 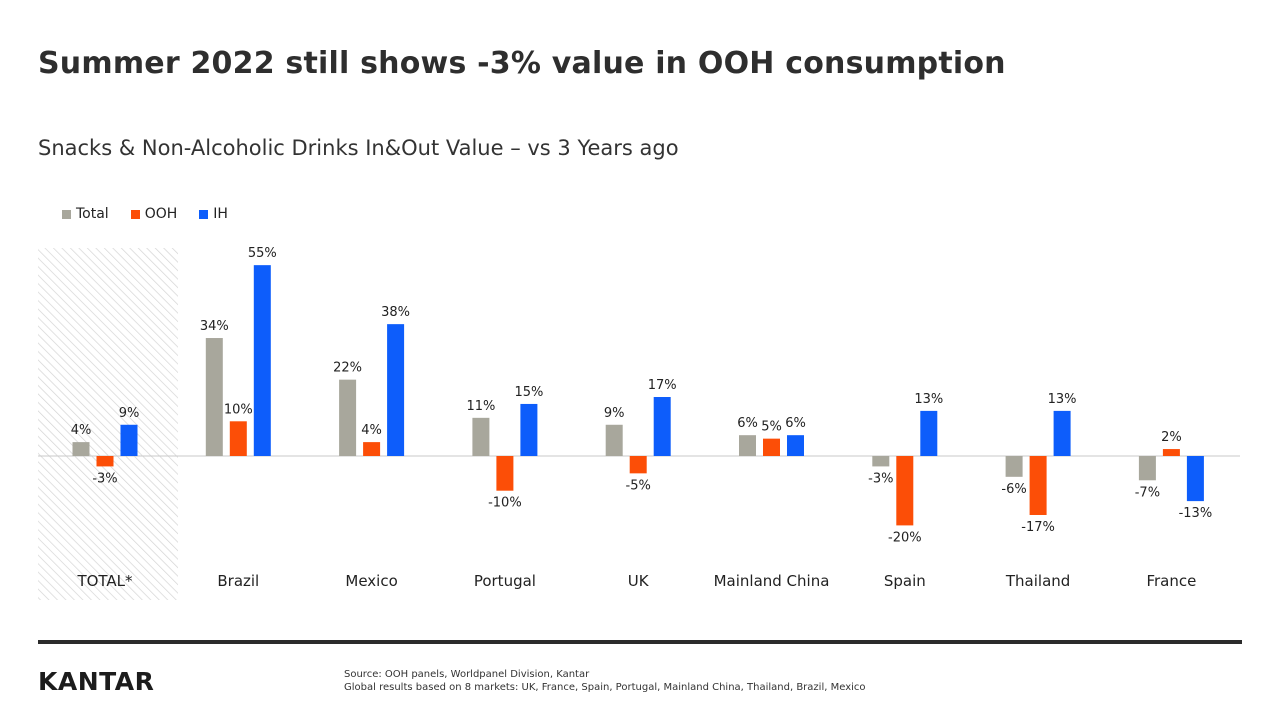 What do you see at coordinates (348, 417) in the screenshot?
I see `bar-total-mexico` at bounding box center [348, 417].